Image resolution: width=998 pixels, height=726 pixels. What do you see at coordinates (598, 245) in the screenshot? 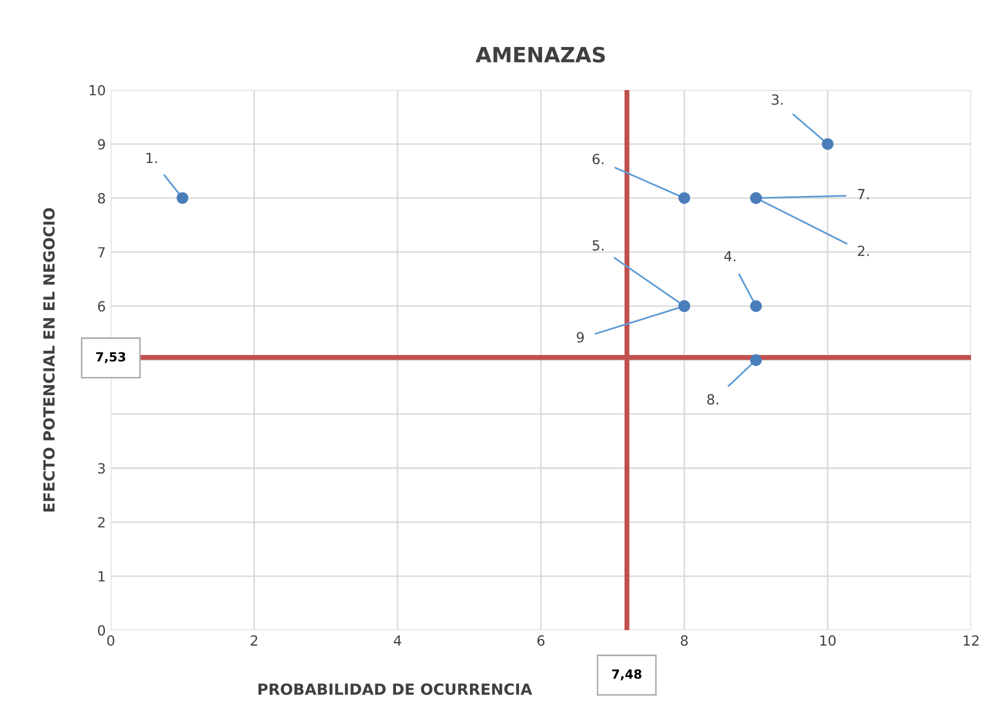
I see `annotation: 5.` at bounding box center [598, 245].